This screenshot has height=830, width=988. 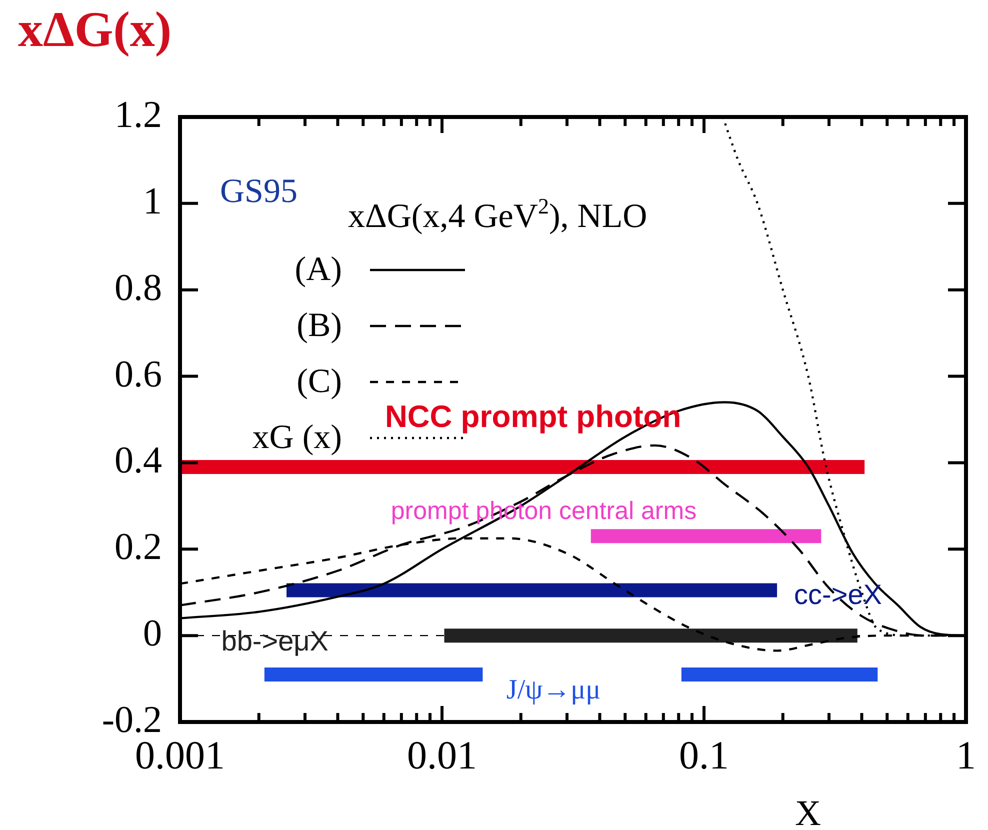 I want to click on y-tick-label: 0.8, so click(x=138, y=287).